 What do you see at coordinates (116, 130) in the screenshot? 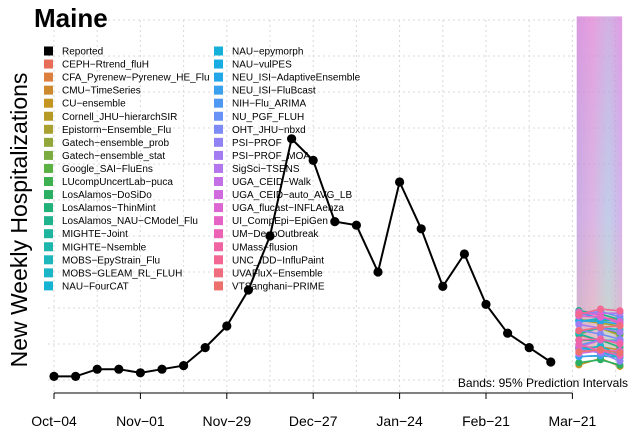
I see `legend-label: Epistorm−Ensemble_Flu` at bounding box center [116, 130].